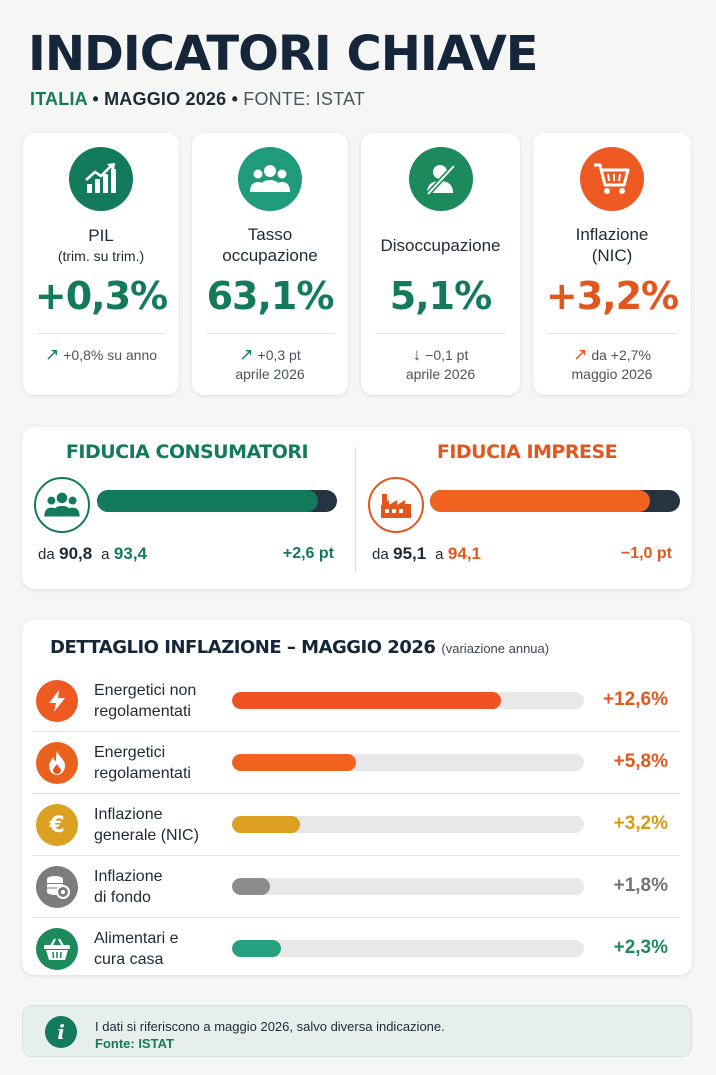 The height and width of the screenshot is (1075, 716). I want to click on page-title: INDICATORI CHIAVE, so click(283, 54).